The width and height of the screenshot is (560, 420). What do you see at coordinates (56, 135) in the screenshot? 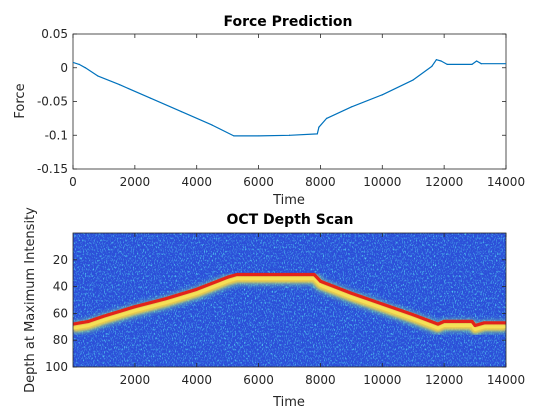
I see `y-tick-label: -0.1` at bounding box center [56, 135].